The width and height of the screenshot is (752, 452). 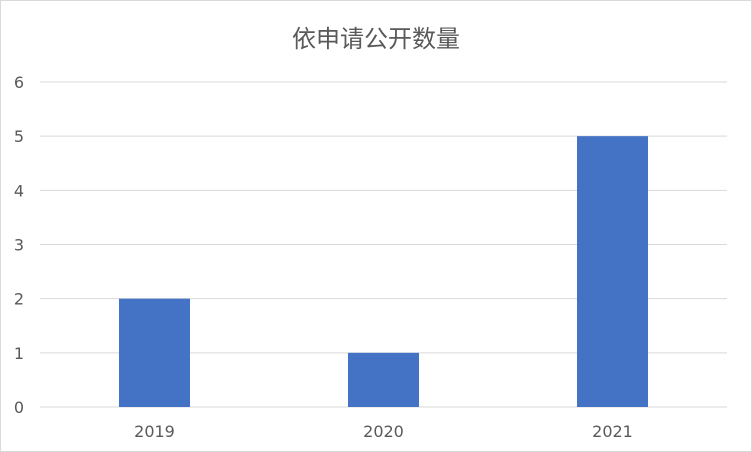 I want to click on x-tick-label: 2021, so click(x=612, y=431).